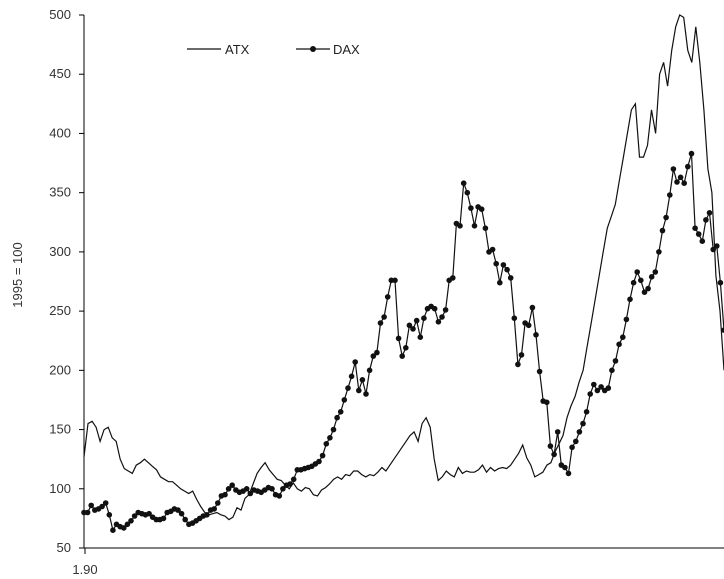 The width and height of the screenshot is (724, 579). Describe the element at coordinates (60, 192) in the screenshot. I see `y-tick-label: 350` at that location.